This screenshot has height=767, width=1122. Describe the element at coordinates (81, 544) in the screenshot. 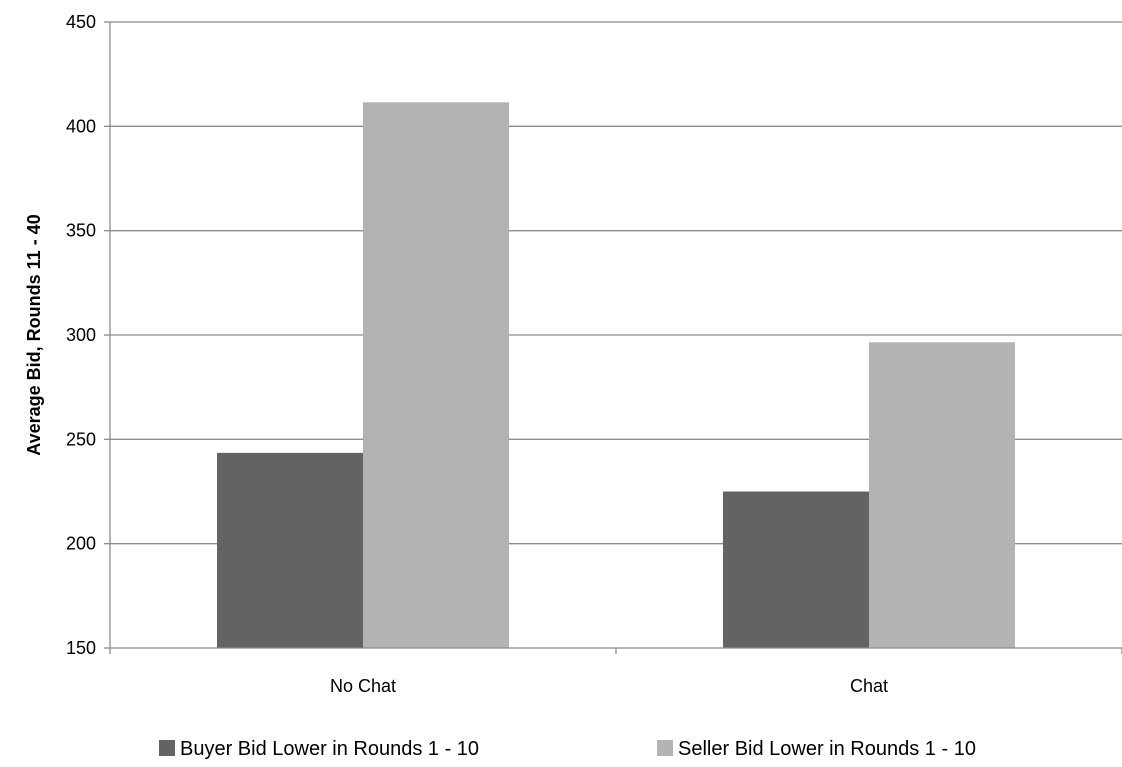

I see `y-tick-label: 200` at that location.